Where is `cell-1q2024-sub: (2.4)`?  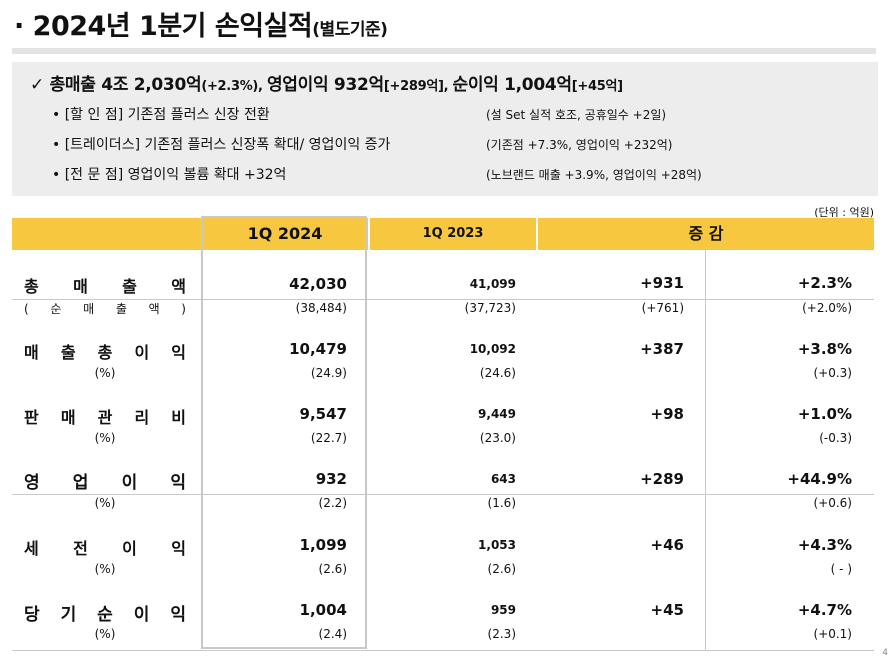
cell-1q2024-sub: (2.4) is located at coordinates (332, 634).